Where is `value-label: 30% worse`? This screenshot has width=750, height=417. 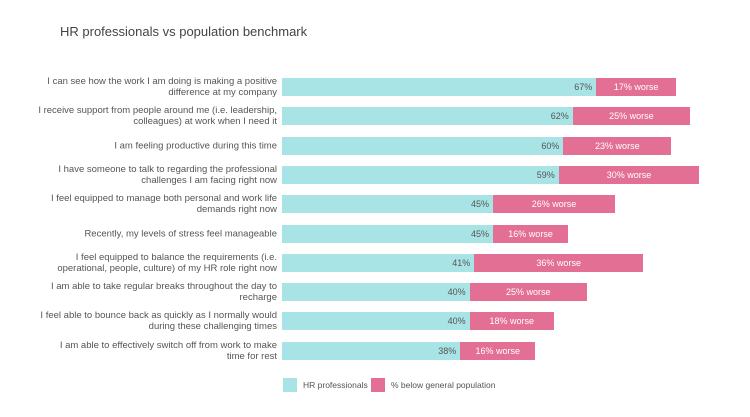 value-label: 30% worse is located at coordinates (629, 174).